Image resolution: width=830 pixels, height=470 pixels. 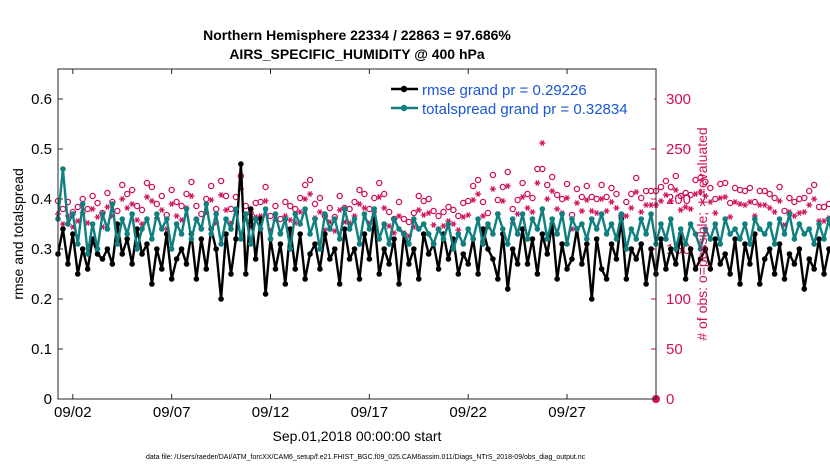 I want to click on y2-axis-label: # of obs: o=possible; ∗=evaluated, so click(x=702, y=233).